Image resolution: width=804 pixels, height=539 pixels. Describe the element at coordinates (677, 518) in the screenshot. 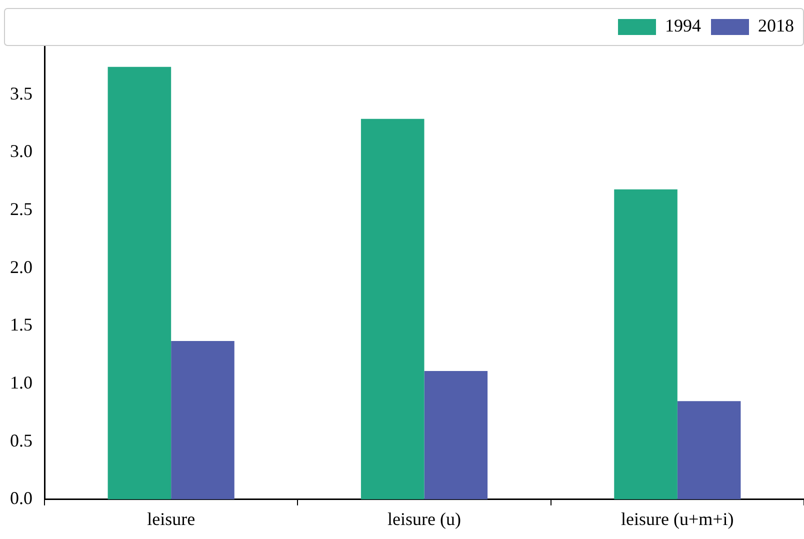

I see `x-tick-label: leisure (u+m+i)` at that location.